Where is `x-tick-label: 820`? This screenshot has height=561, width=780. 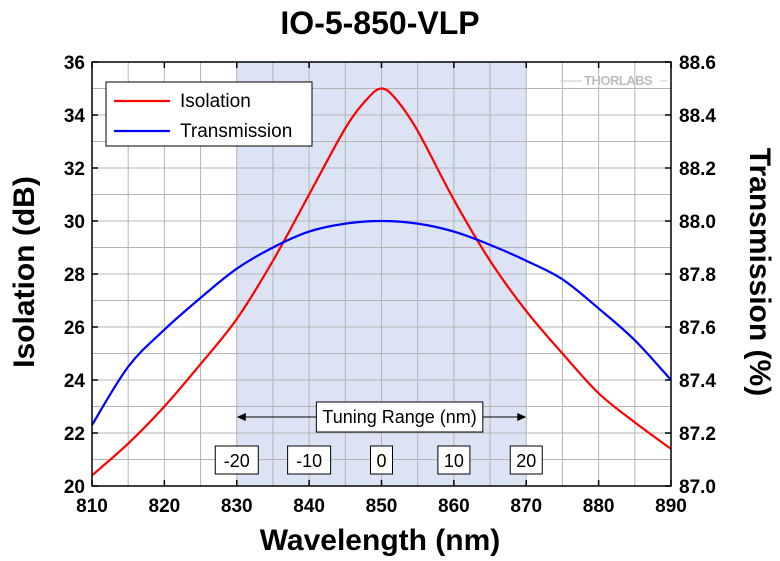
x-tick-label: 820 is located at coordinates (165, 506).